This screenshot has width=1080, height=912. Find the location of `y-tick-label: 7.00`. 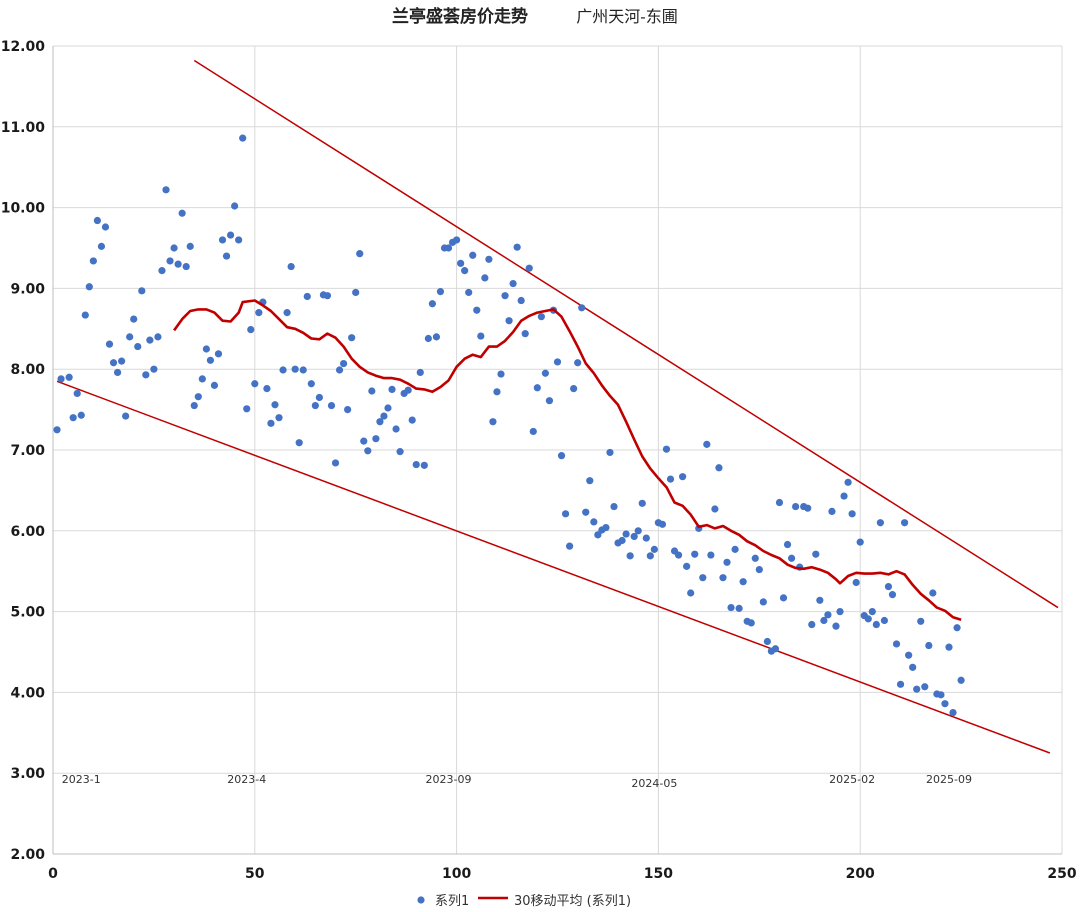

y-tick-label: 7.00 is located at coordinates (27, 451).